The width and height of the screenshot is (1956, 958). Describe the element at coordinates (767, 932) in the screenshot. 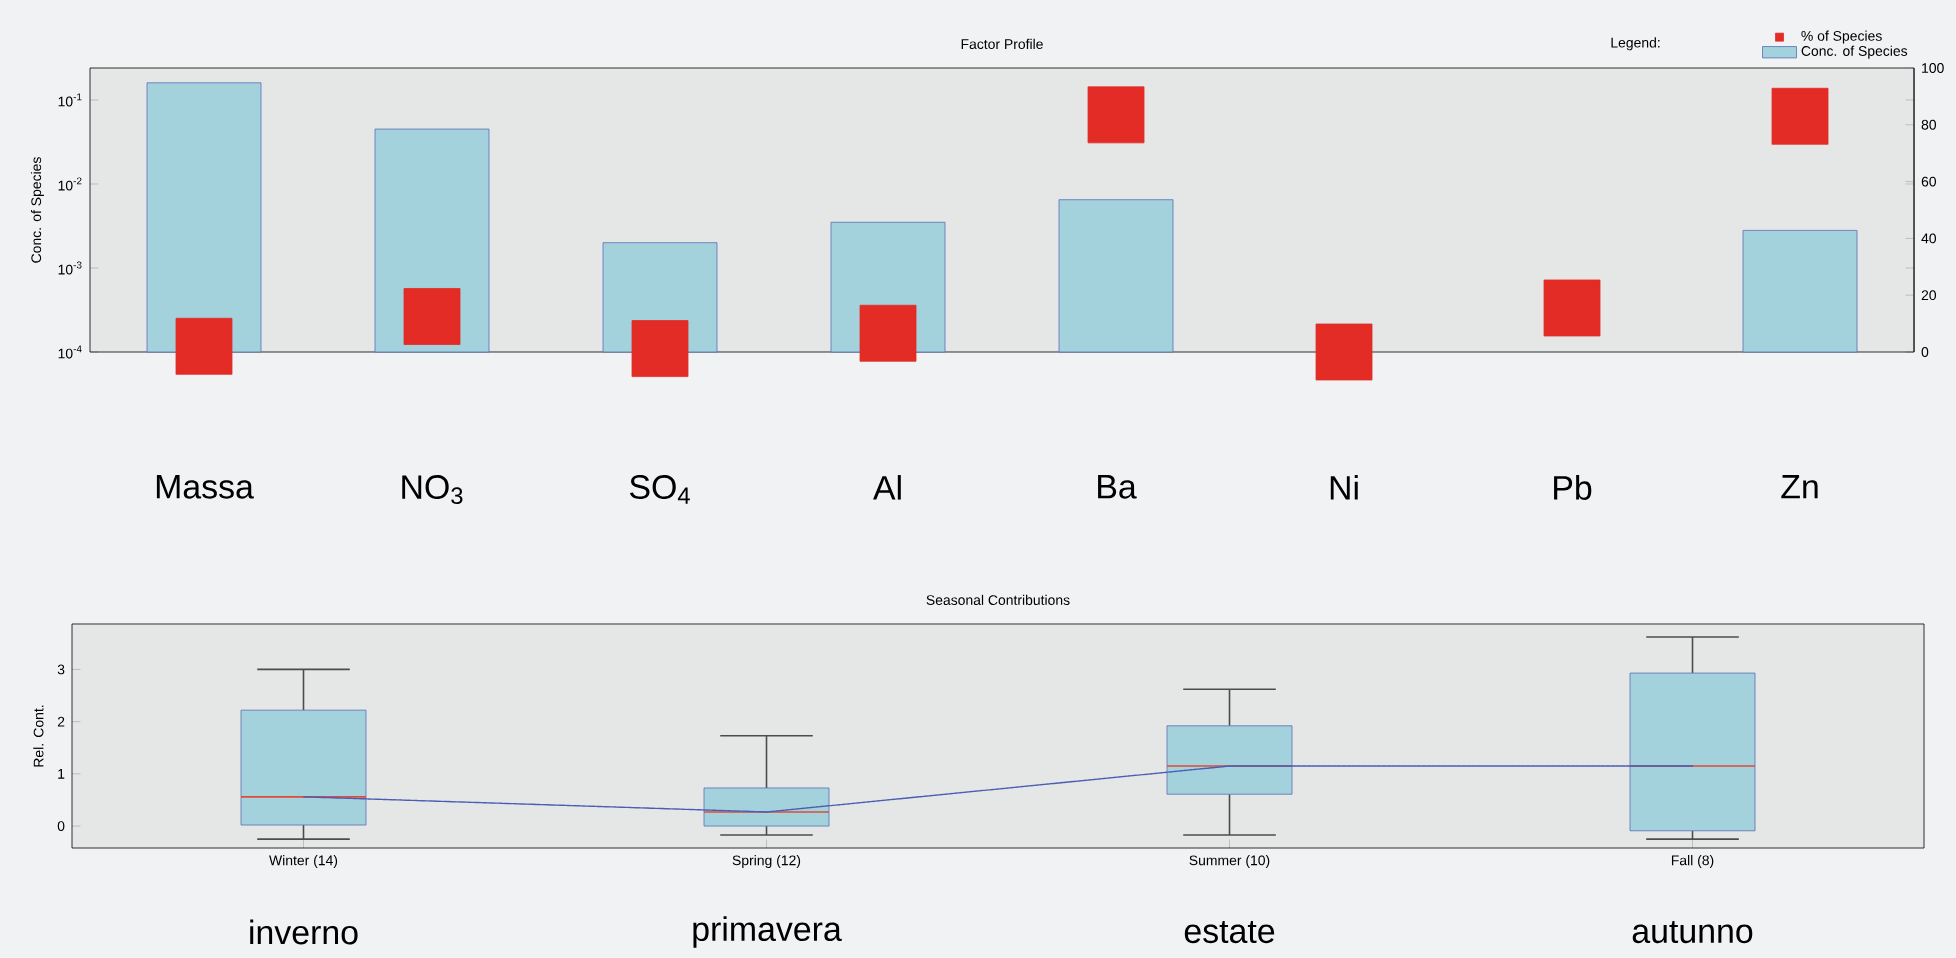

I see `text: primavera` at that location.